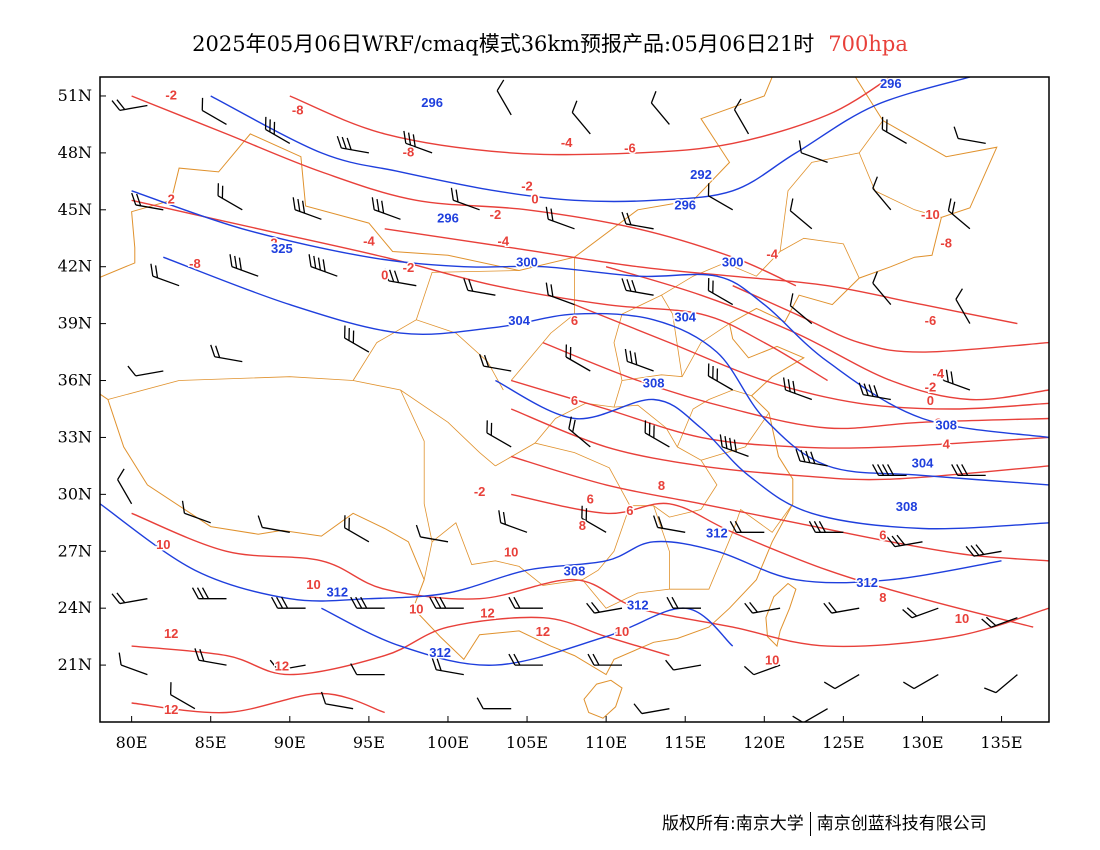  I want to click on lon-tick-label: 80E, so click(132, 742).